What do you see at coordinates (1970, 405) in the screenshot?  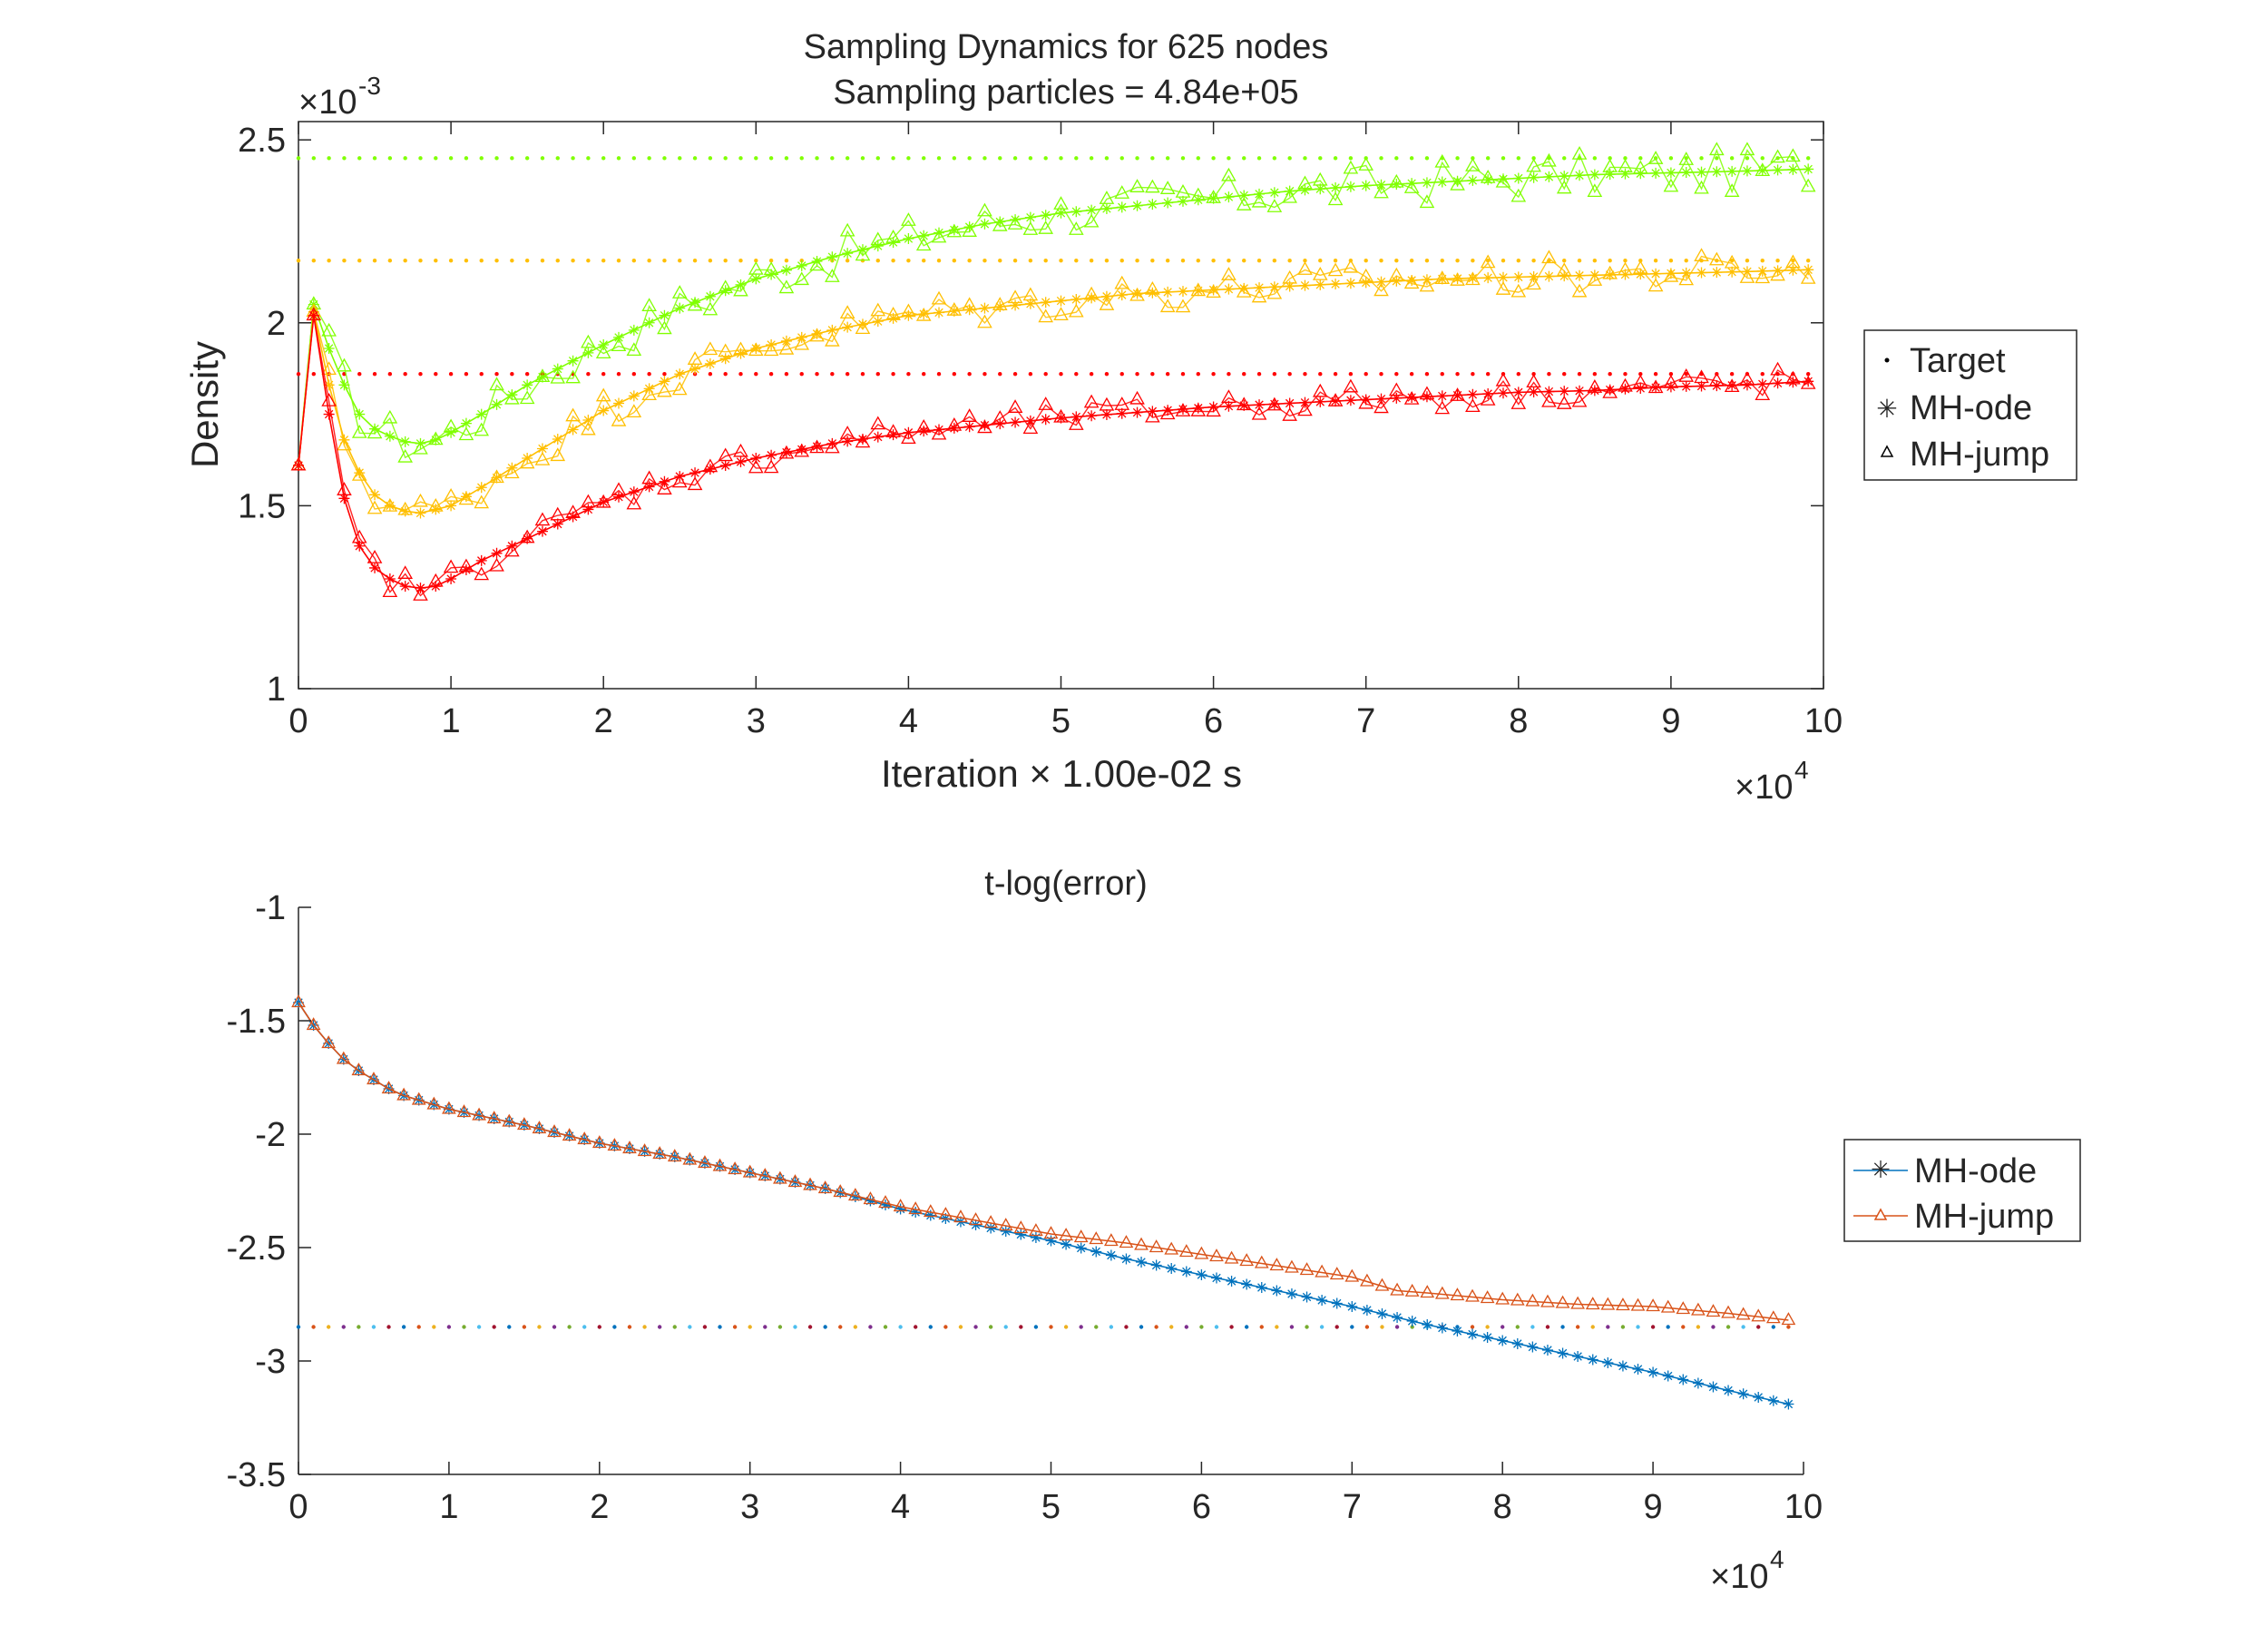 I see `top-legend: Target ✳ MH-ode MH-jump` at bounding box center [1970, 405].